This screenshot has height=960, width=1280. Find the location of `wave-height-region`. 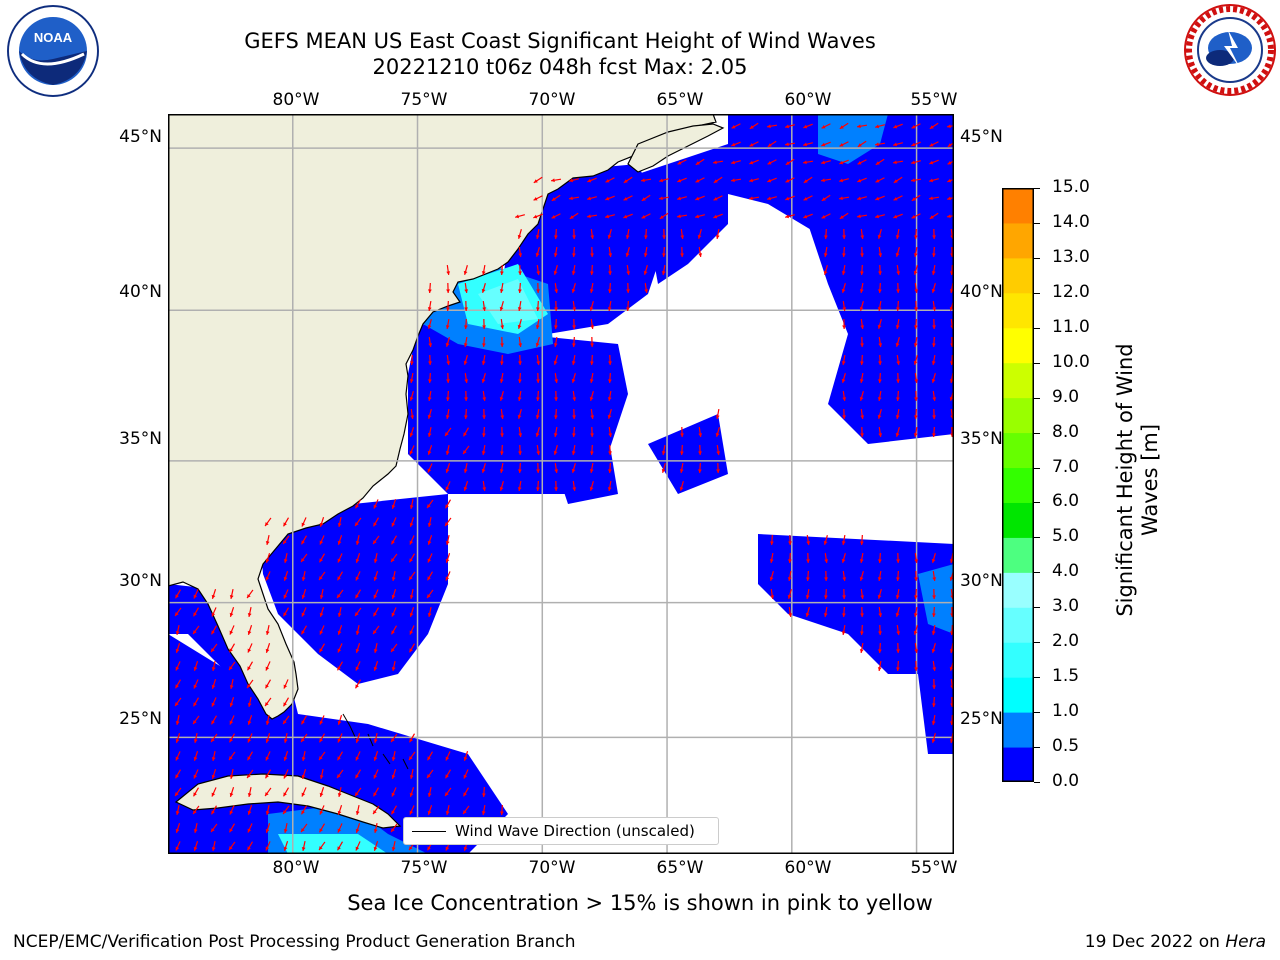

wave-height-region is located at coordinates (508, 301).